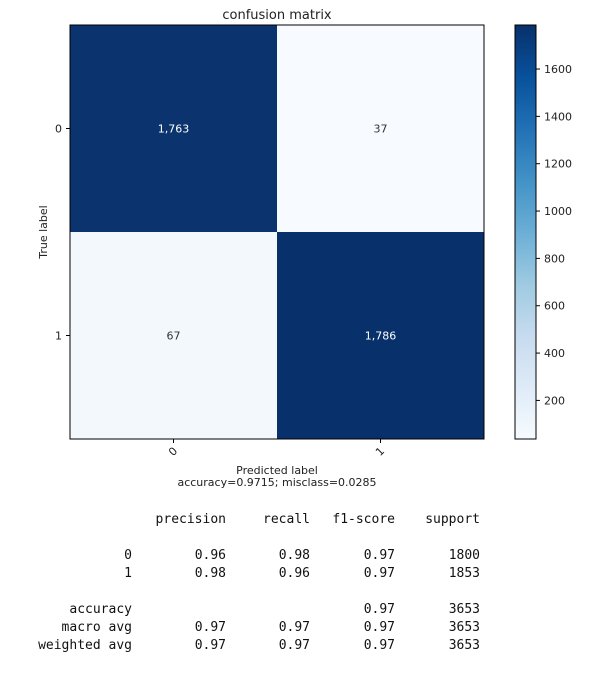 This screenshot has height=683, width=599. I want to click on colorbar-tick-label-5: 1200, so click(558, 164).